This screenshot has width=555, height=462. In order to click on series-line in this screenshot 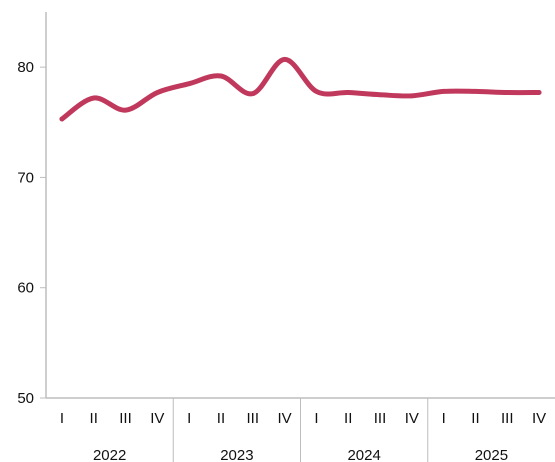, I will do `click(300, 89)`.